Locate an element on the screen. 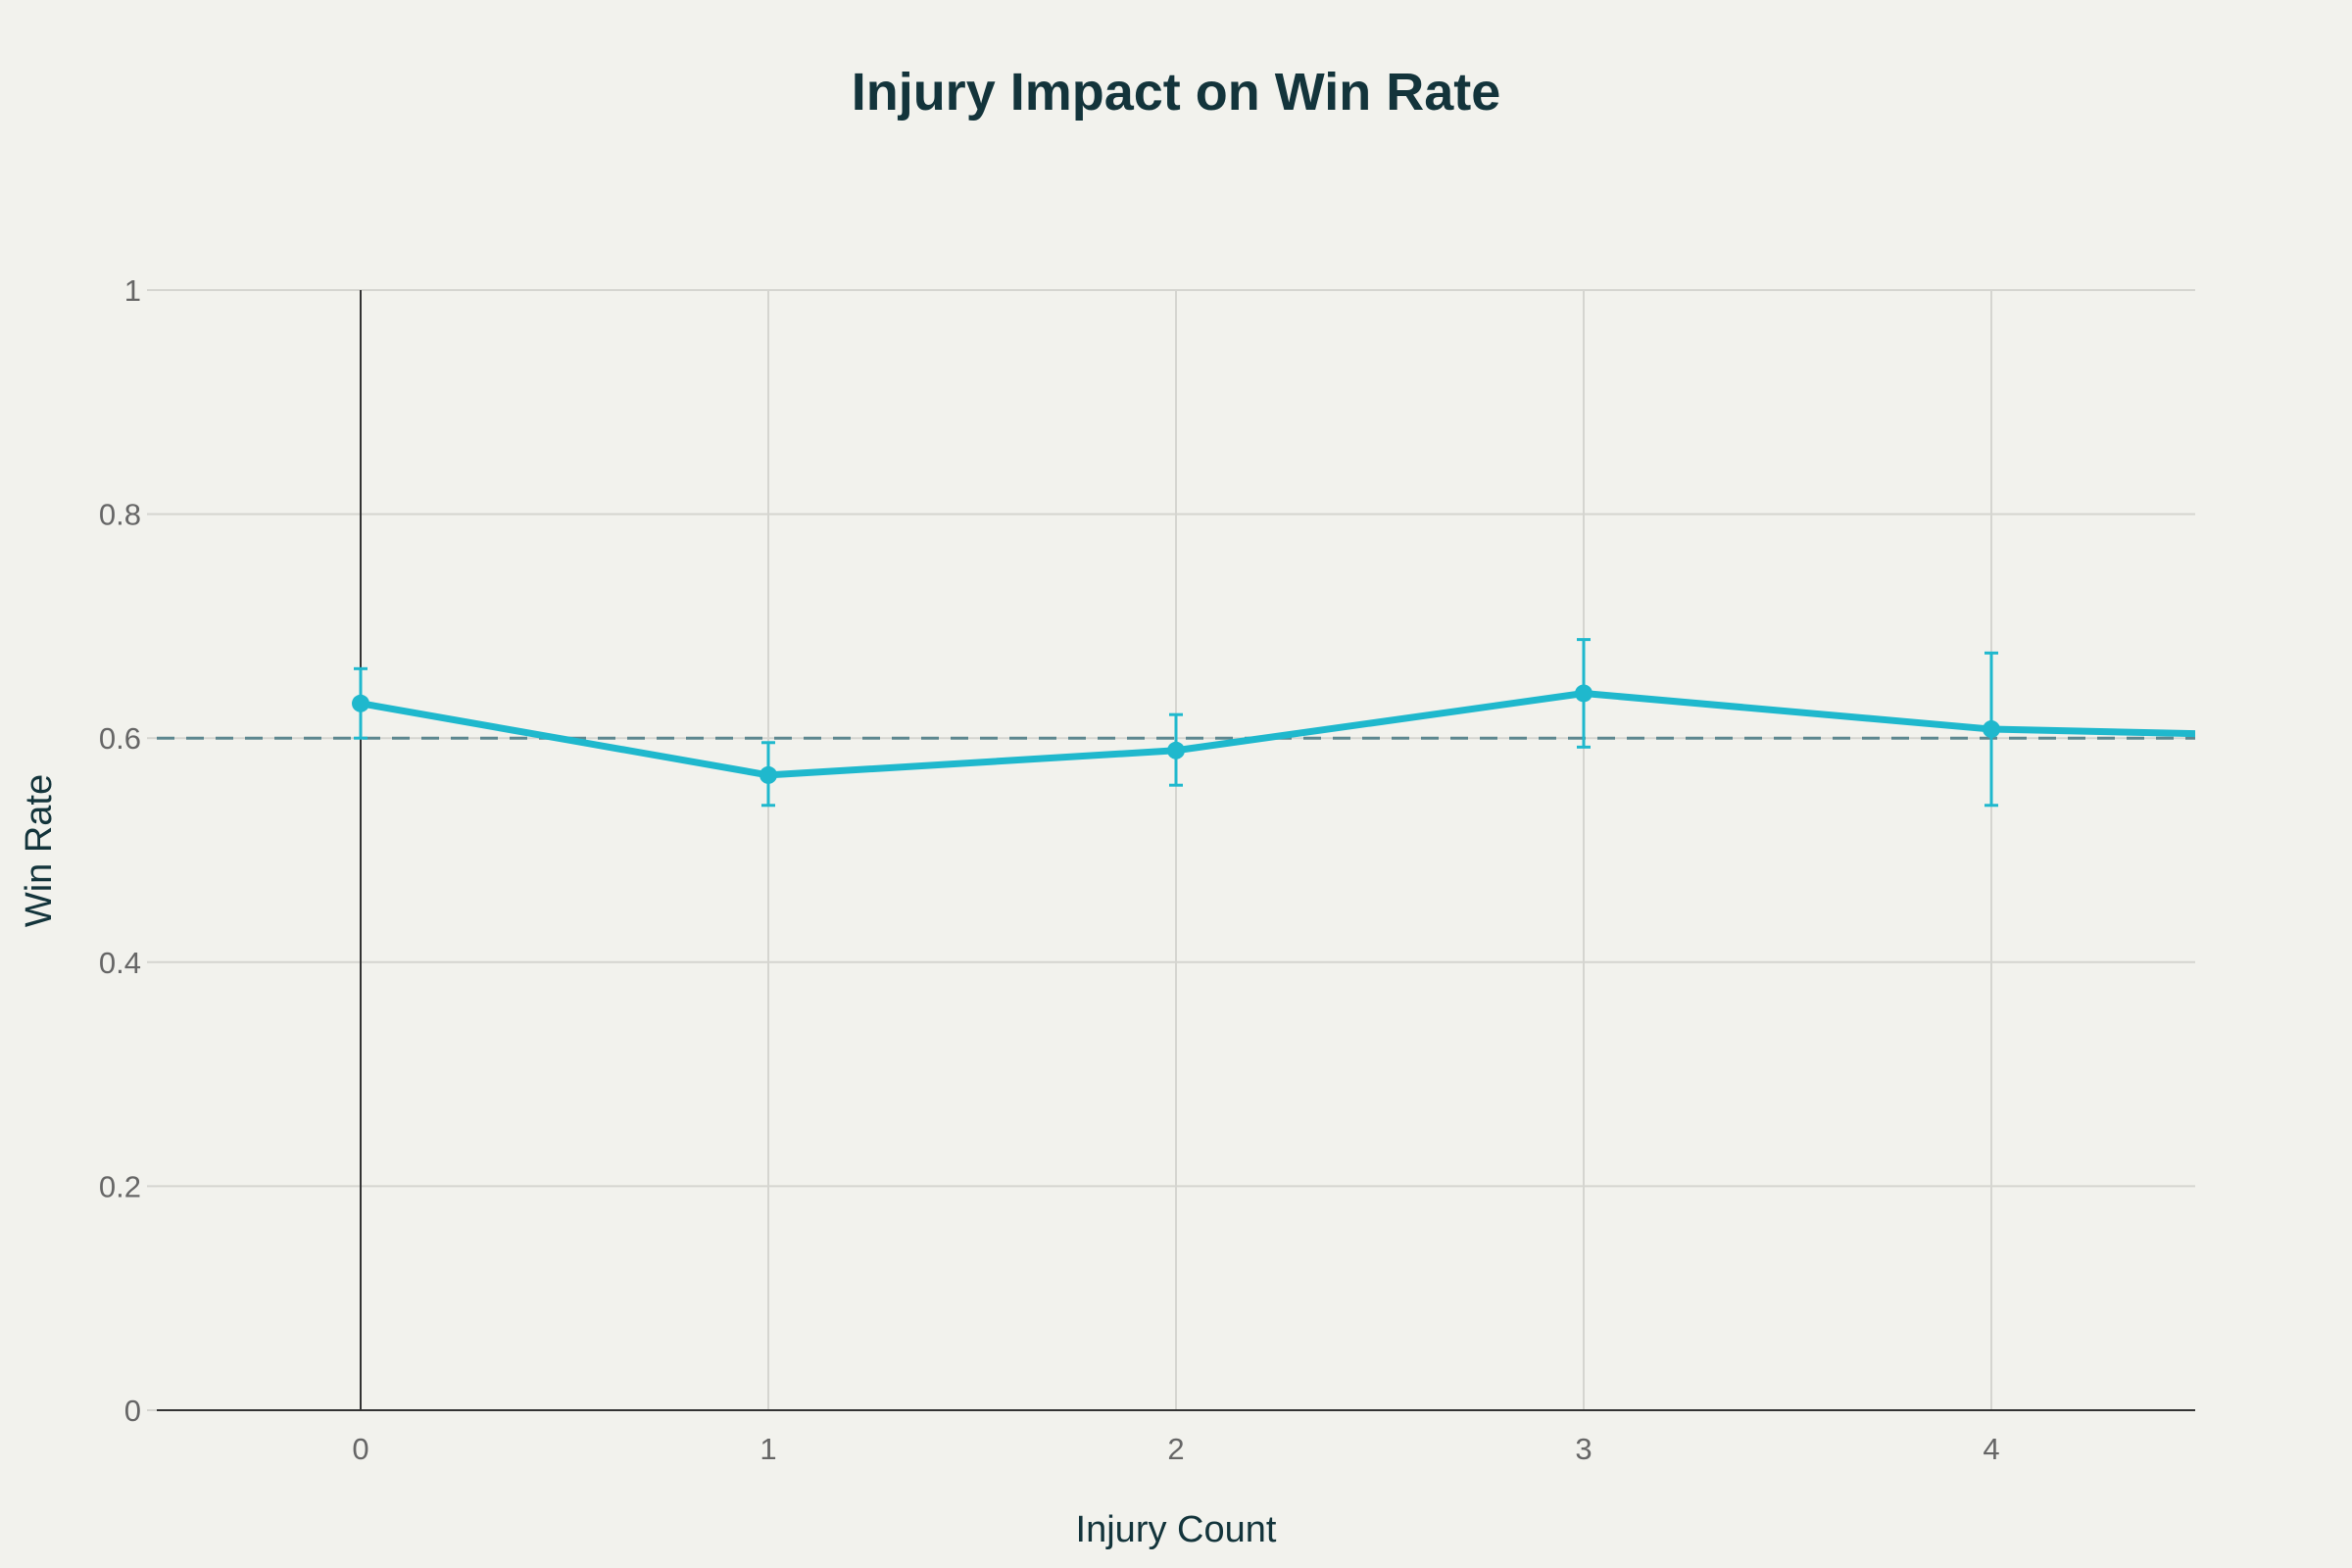  x-tick-label: 1 is located at coordinates (768, 1449).